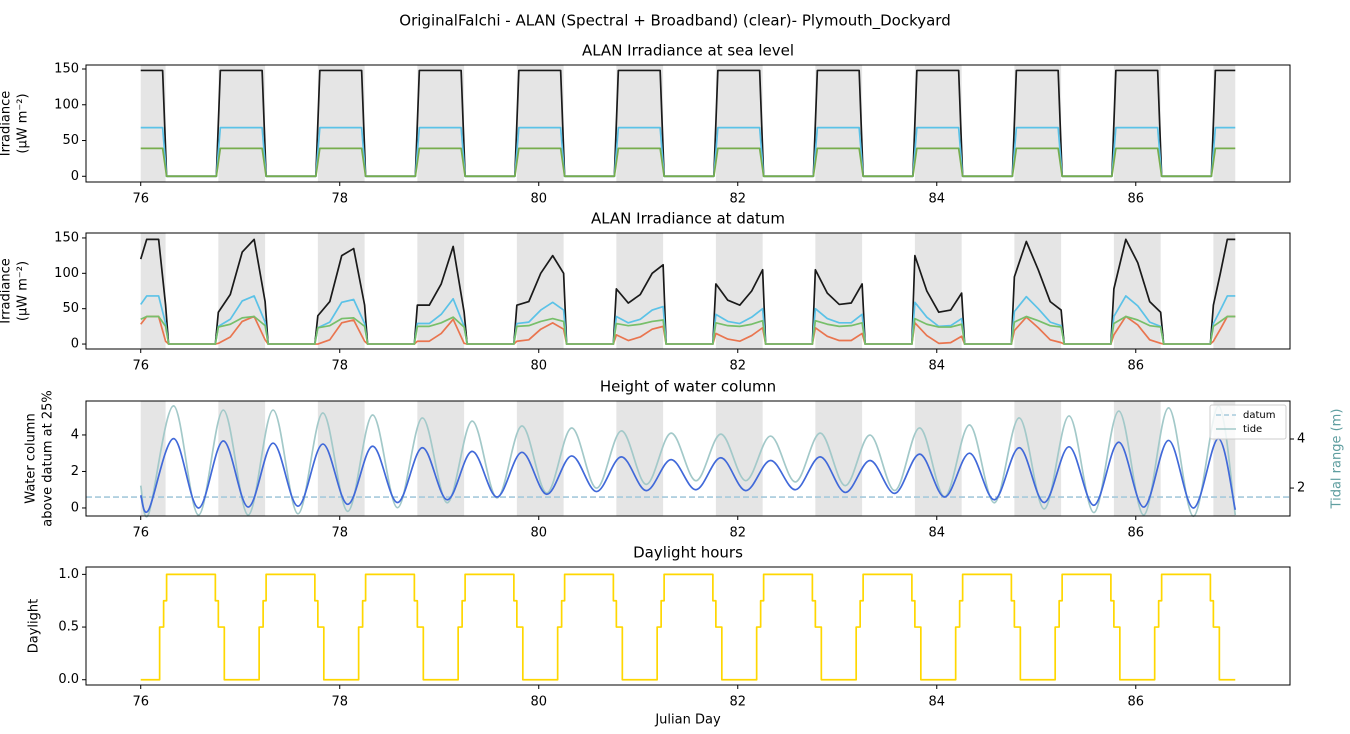 This screenshot has width=1350, height=734. What do you see at coordinates (688, 387) in the screenshot?
I see `panel-title: Height of water column` at bounding box center [688, 387].